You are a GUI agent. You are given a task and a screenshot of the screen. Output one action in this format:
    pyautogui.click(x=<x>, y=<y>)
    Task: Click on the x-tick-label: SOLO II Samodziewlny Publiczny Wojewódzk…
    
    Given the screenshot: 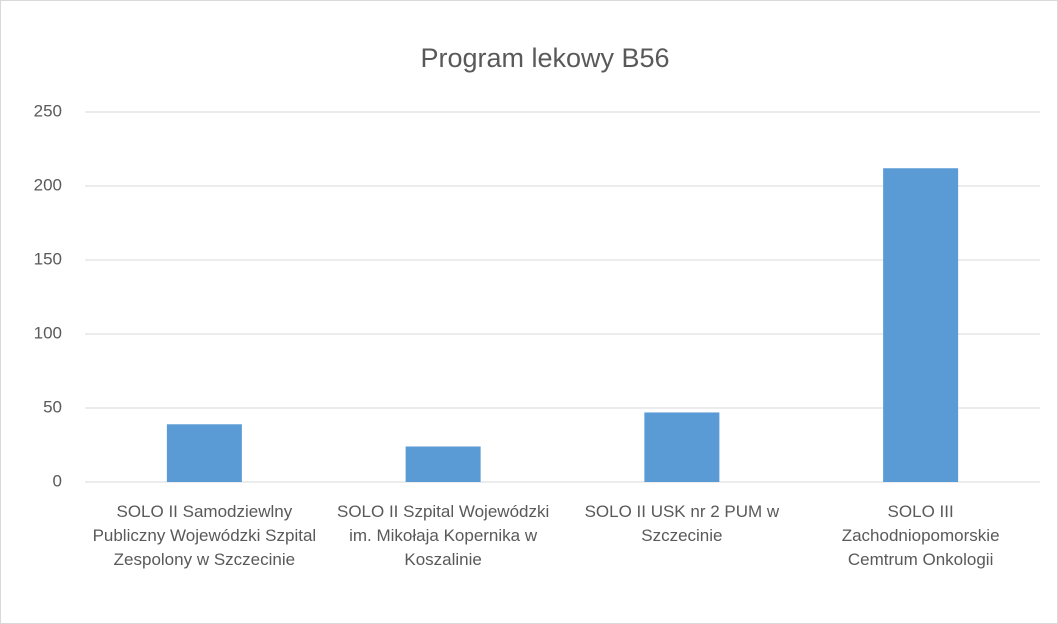 What is the action you would take?
    pyautogui.click(x=204, y=535)
    